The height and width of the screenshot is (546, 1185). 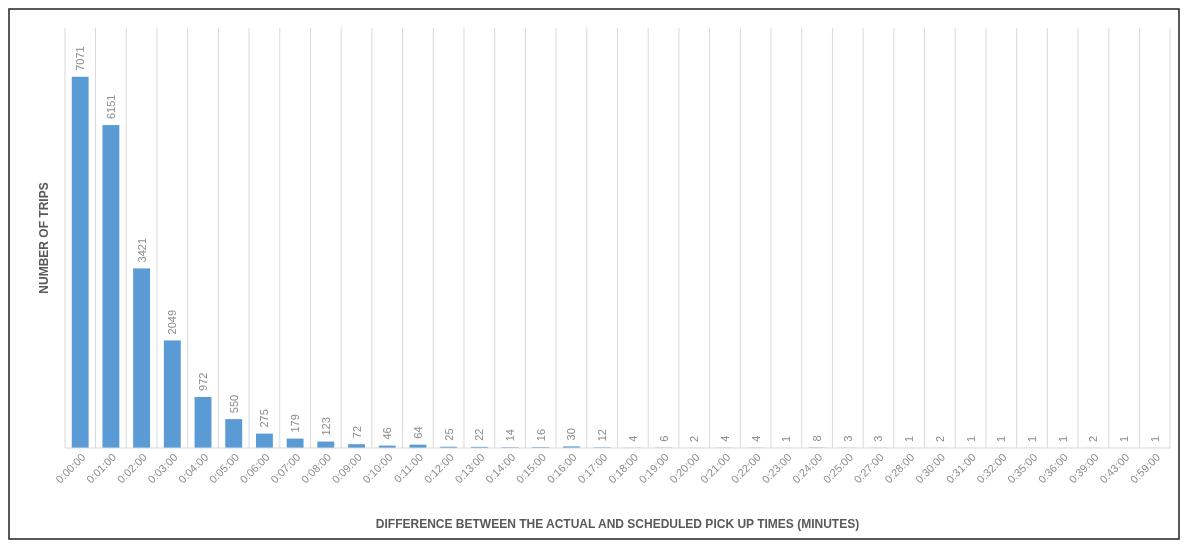 I want to click on data-label: 30, so click(x=571, y=434).